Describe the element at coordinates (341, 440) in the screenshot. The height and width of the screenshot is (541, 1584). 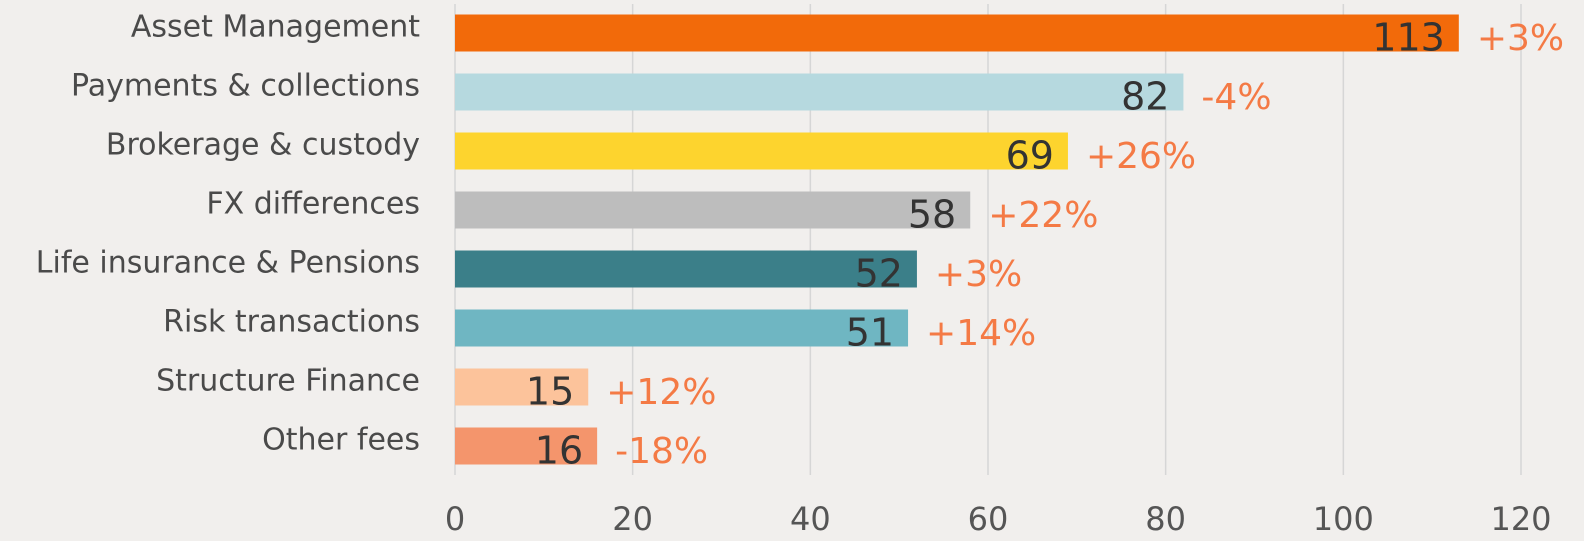
I see `category-label: Other fees` at that location.